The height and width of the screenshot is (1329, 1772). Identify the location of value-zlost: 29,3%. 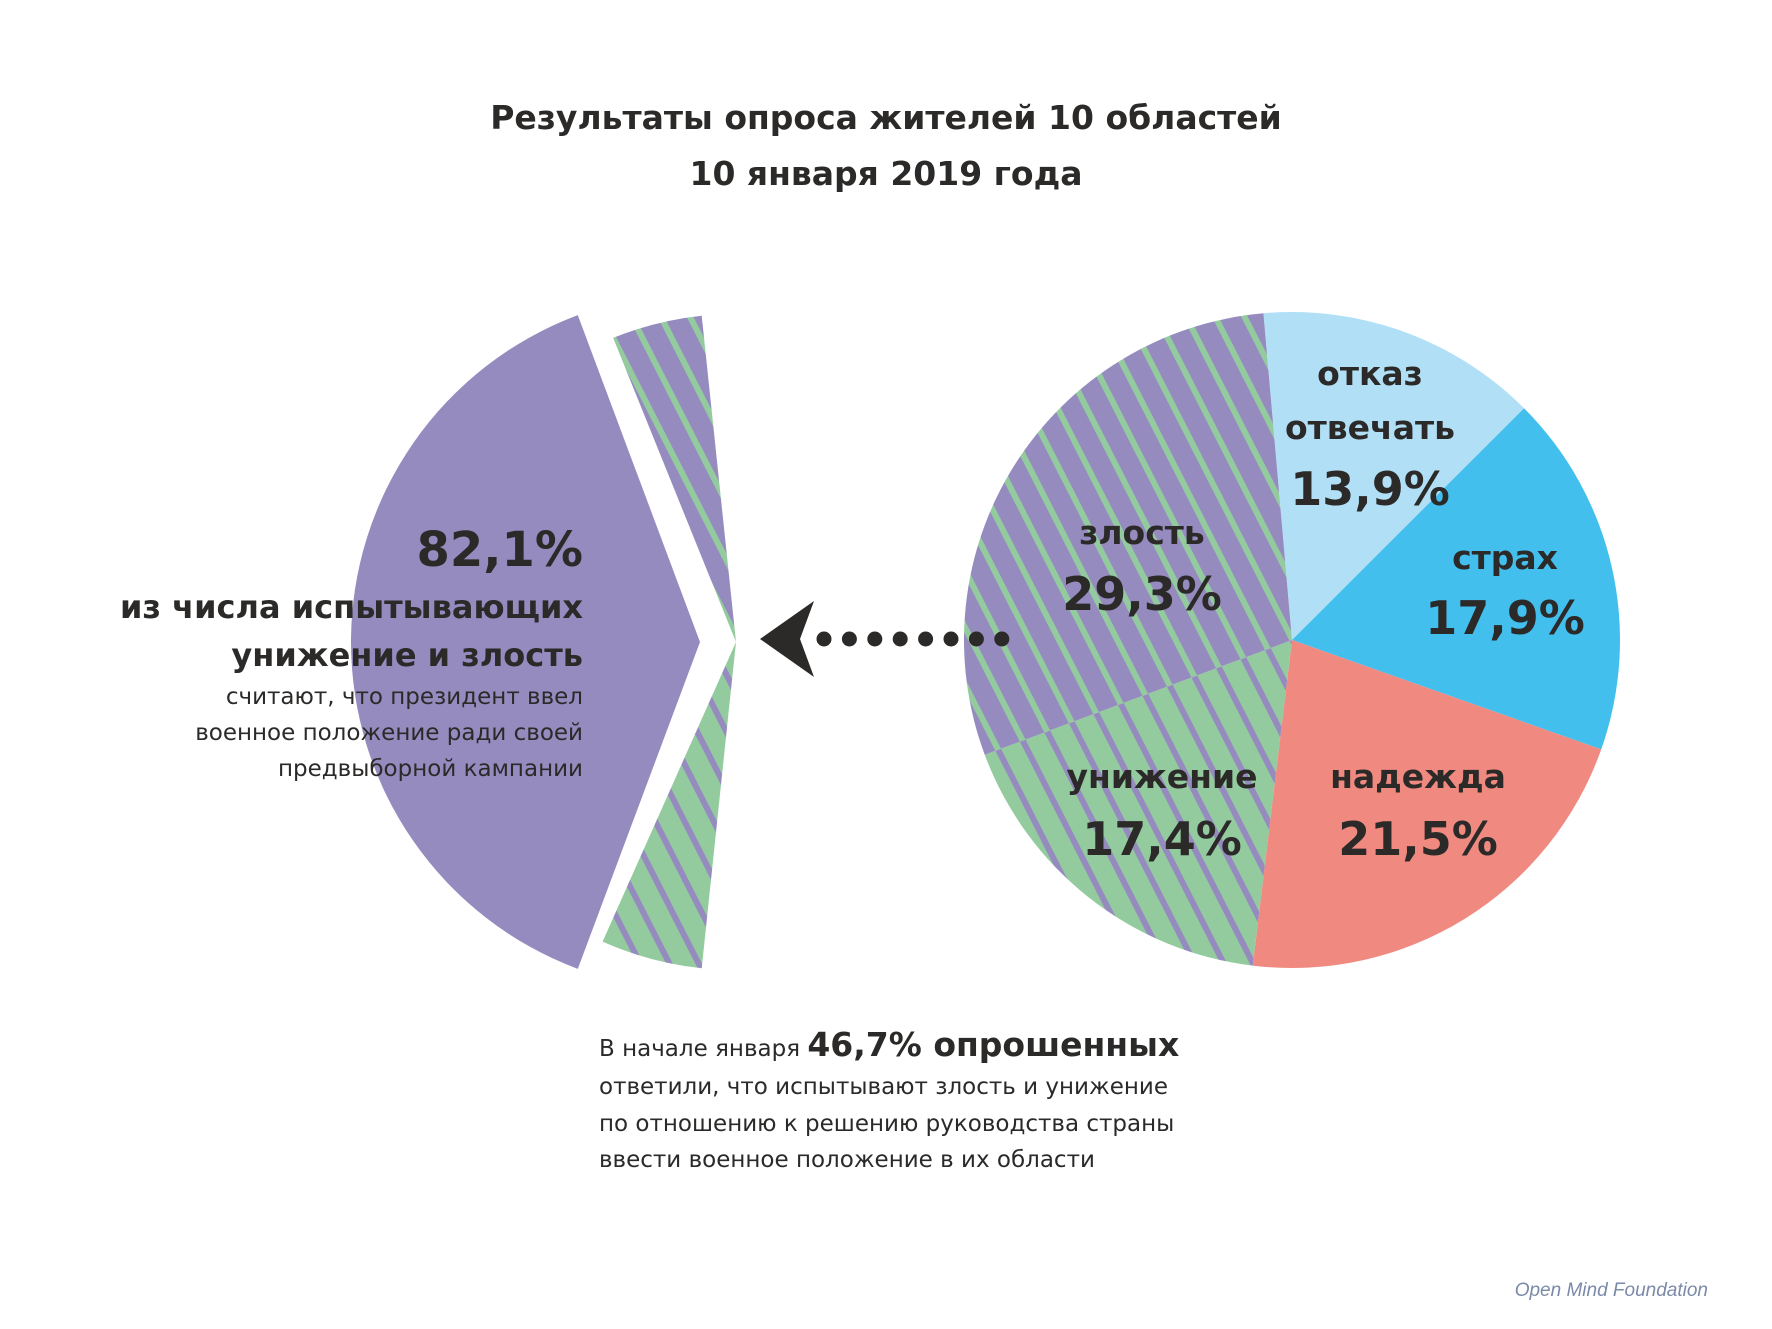
(1142, 594).